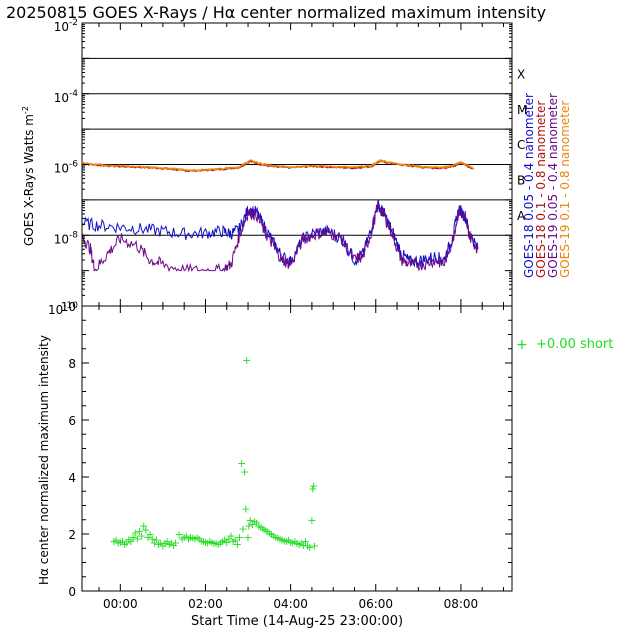  I want to click on xray-y-tick-label-0: 10⁻², so click(66, 26).